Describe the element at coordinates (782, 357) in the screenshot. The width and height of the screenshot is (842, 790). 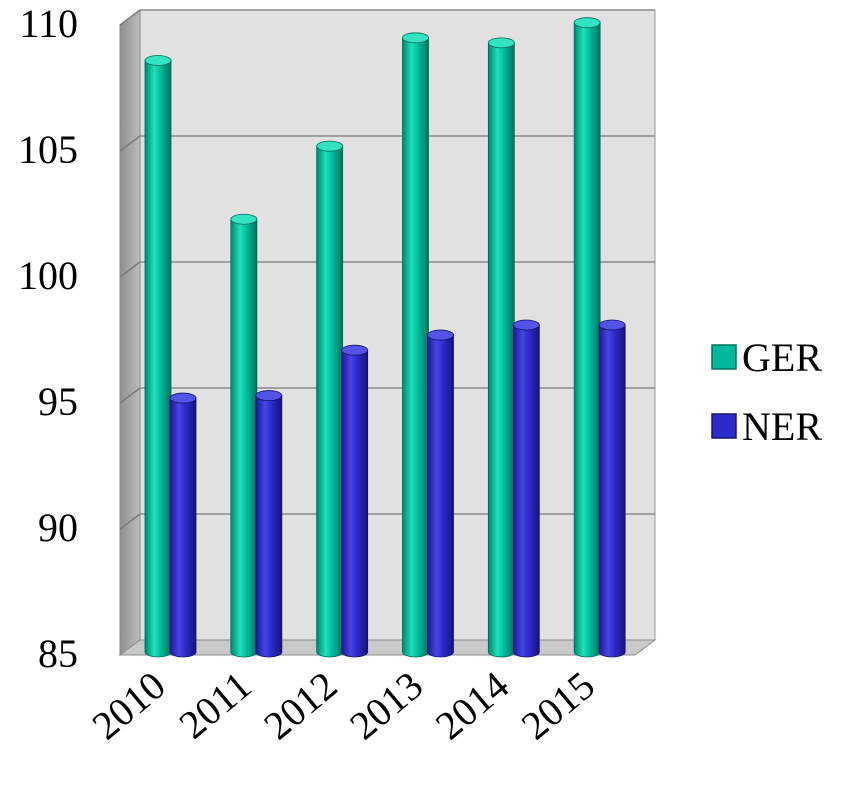
I see `legend-label-ger: GER` at that location.